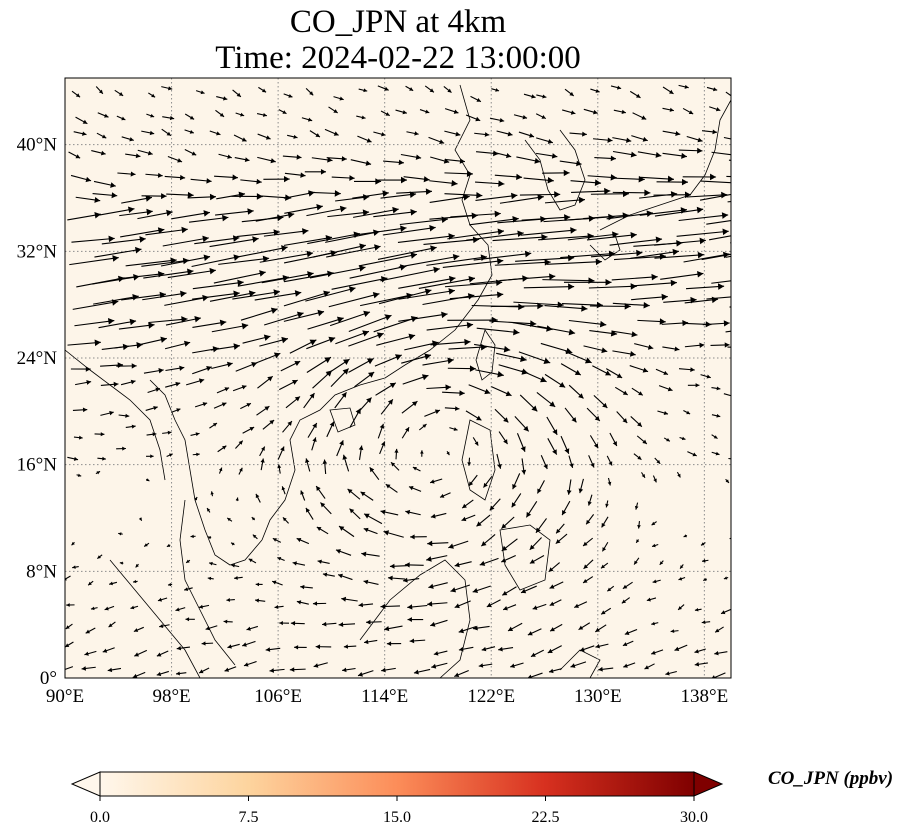 Image resolution: width=915 pixels, height=836 pixels. I want to click on coastline-sumatra, so click(155, 618).